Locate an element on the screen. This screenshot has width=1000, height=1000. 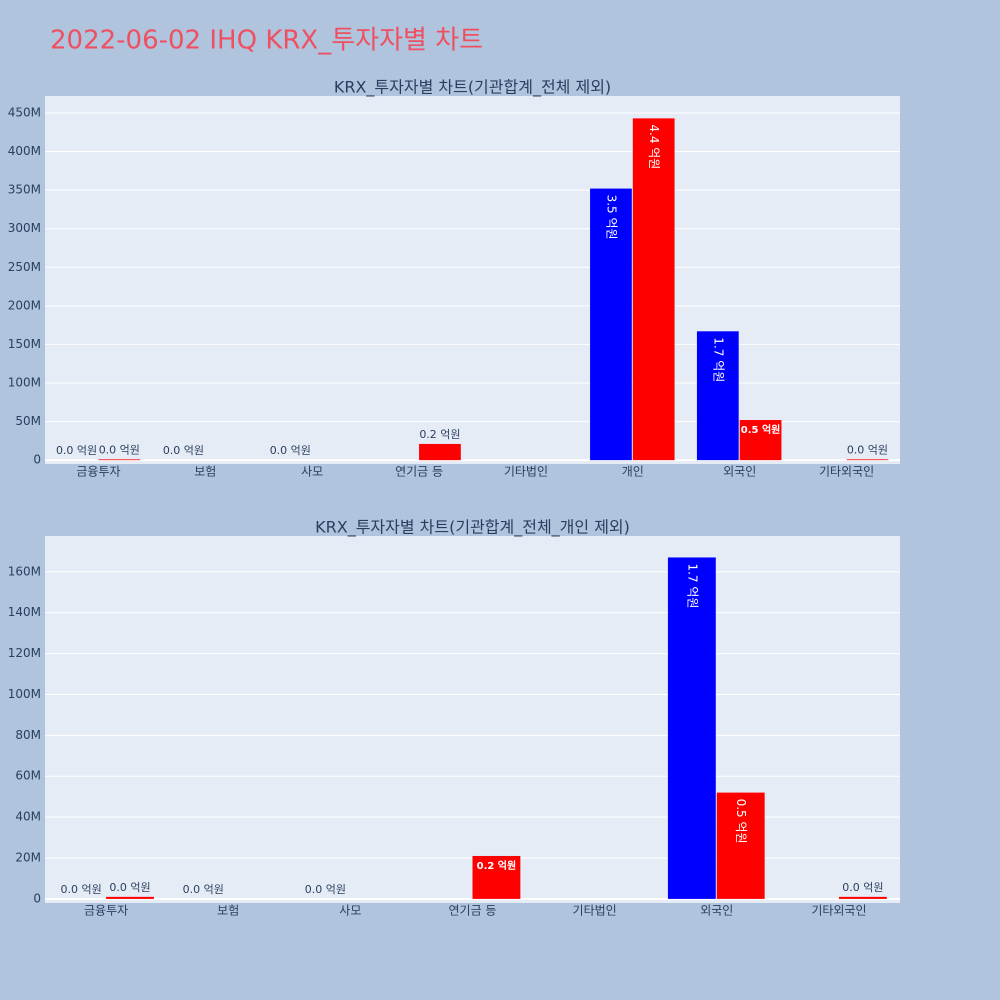
page-title: 2022-06-02 IHQ KRX_투자자별 차트 is located at coordinates (266, 41).